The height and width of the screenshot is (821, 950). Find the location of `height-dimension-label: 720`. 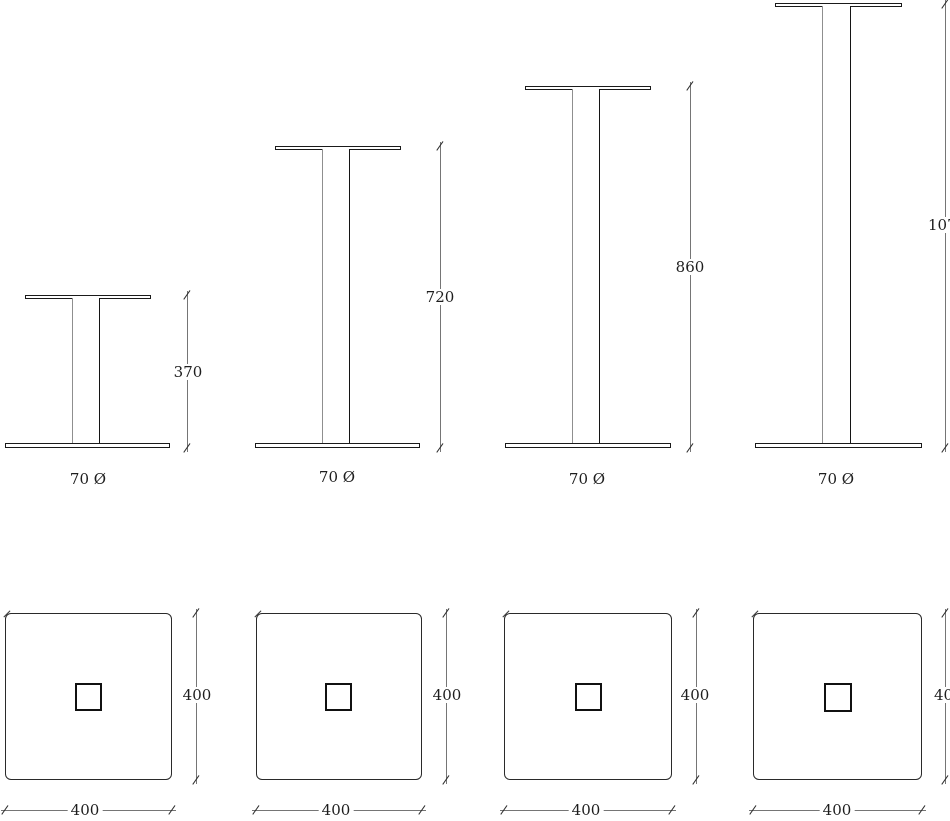

height-dimension-label: 720 is located at coordinates (440, 297).